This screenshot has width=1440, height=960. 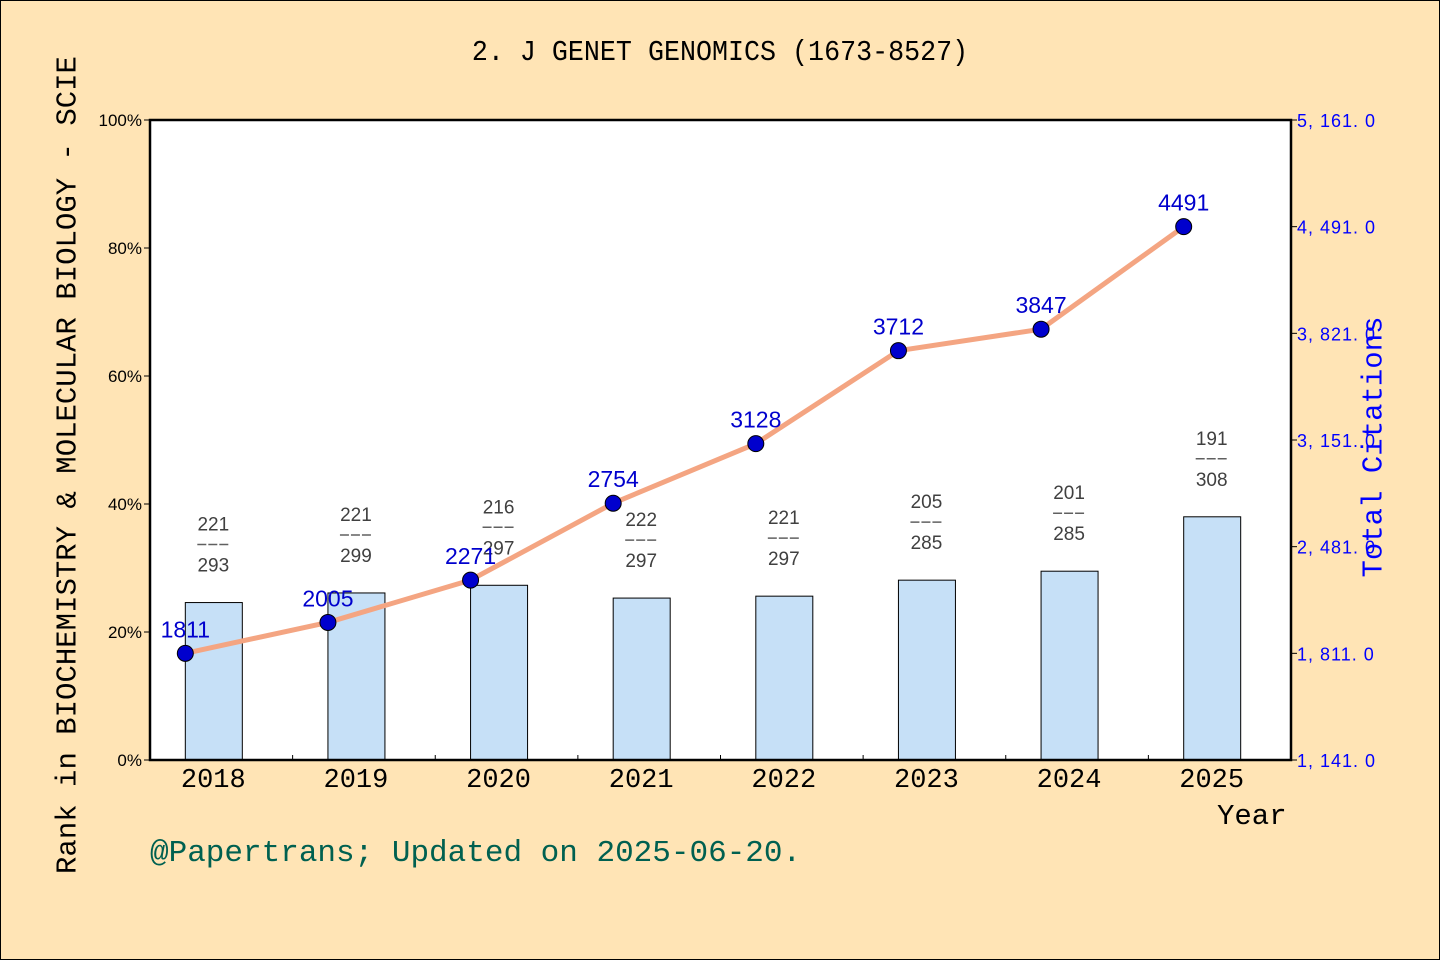 What do you see at coordinates (1336, 548) in the screenshot?
I see `right-tick-label: 2, 481. 0` at bounding box center [1336, 548].